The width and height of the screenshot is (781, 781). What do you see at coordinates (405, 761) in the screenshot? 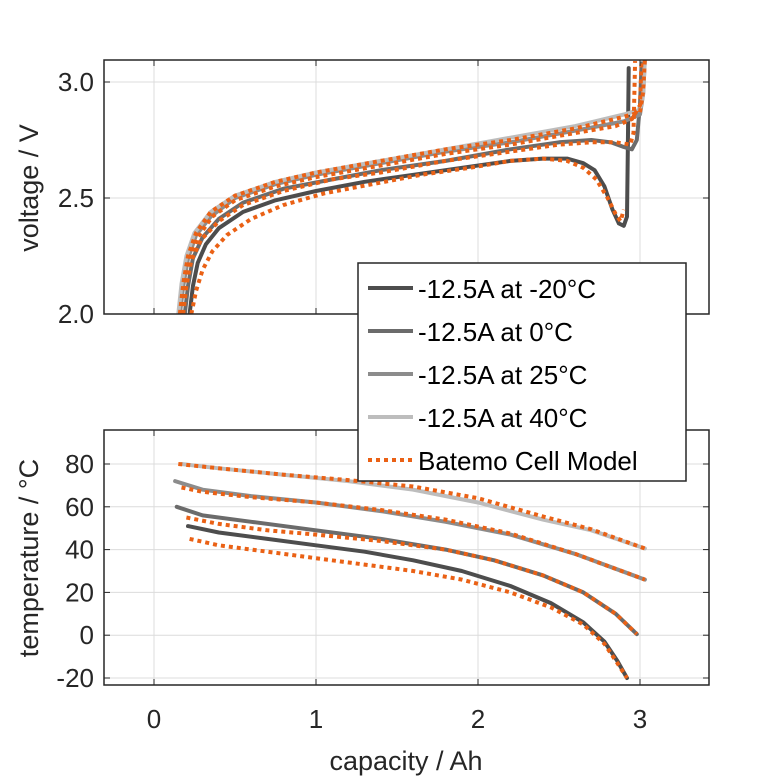
I see `x-axis-label: capacity / Ah` at bounding box center [405, 761].